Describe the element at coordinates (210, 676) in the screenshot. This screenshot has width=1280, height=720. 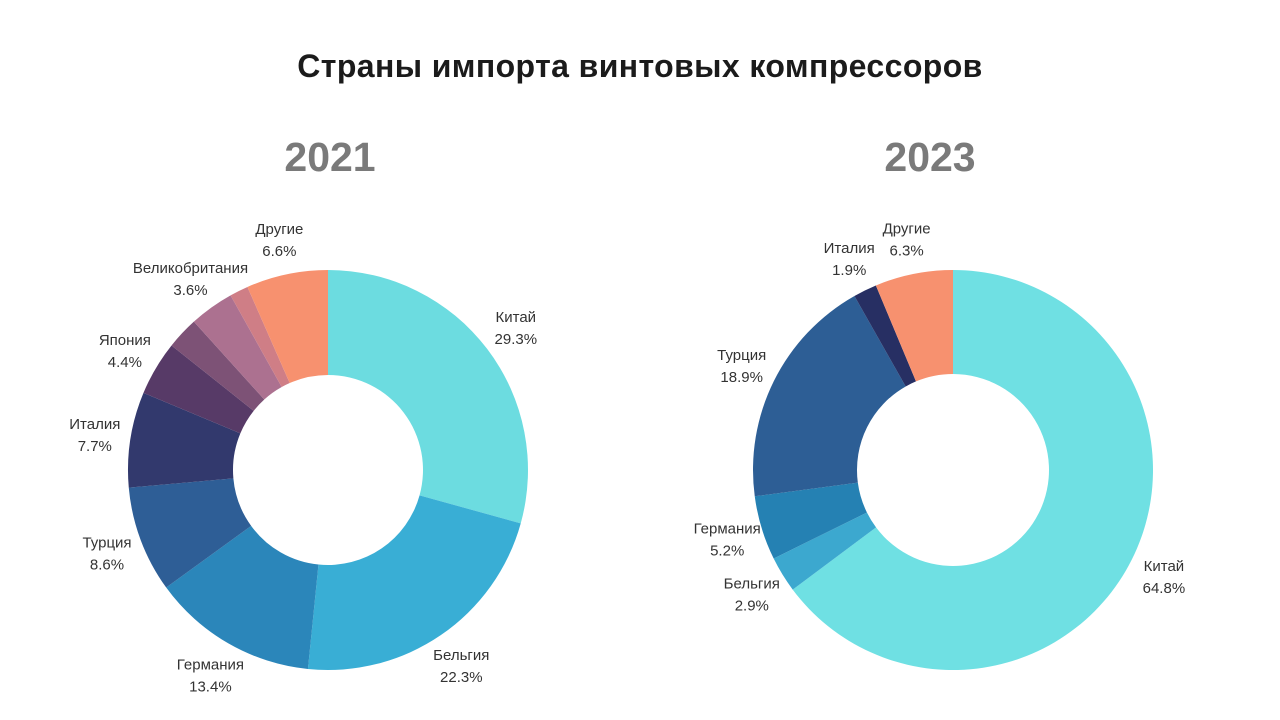
I see `slice-label-германия: Германия 13.4%` at that location.